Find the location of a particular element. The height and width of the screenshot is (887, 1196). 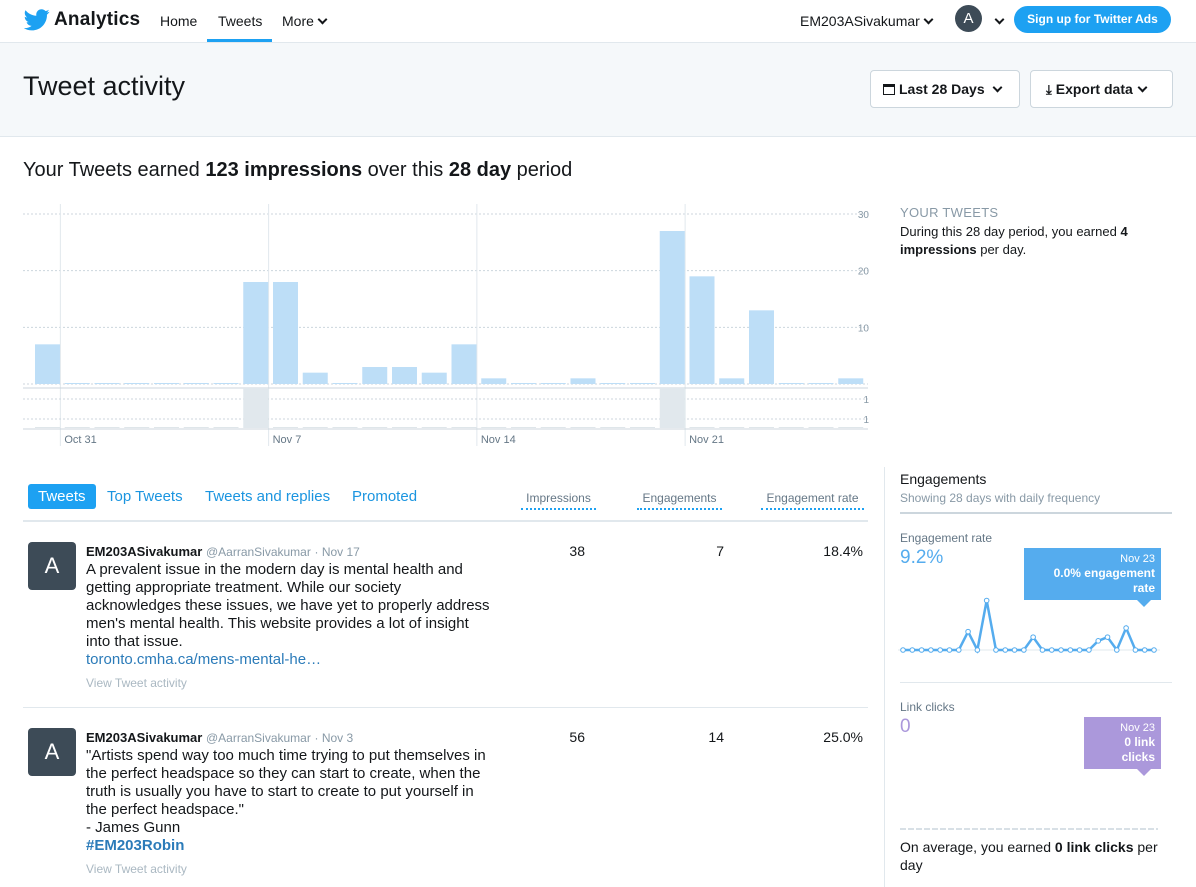

tweet-date: · Nov 17 is located at coordinates (337, 552).